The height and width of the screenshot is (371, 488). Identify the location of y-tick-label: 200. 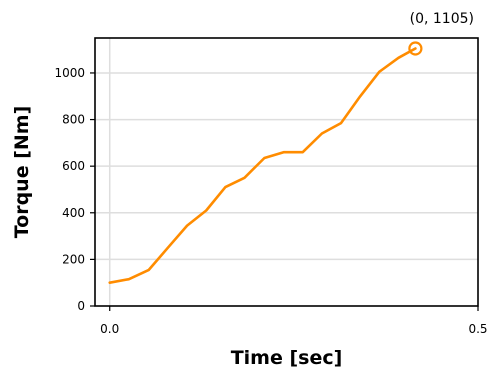
(73, 259).